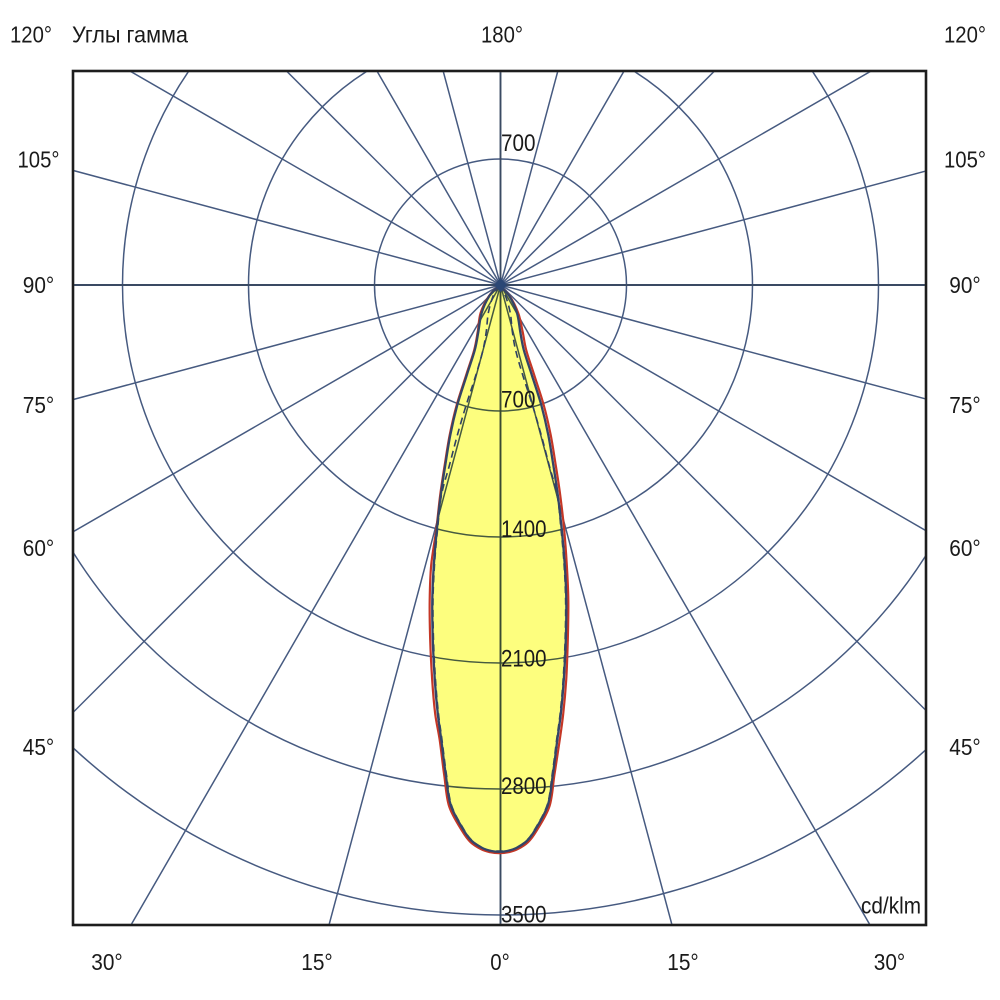  I want to click on svg-text: 2100, so click(524, 659).